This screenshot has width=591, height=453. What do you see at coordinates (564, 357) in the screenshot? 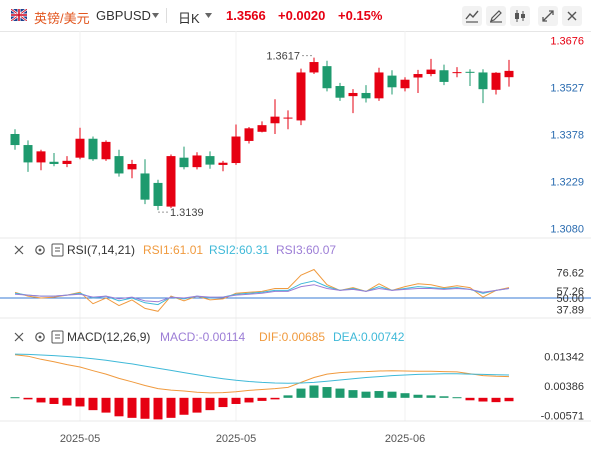
I see `macd-tick-label: 0.01342` at bounding box center [564, 357].